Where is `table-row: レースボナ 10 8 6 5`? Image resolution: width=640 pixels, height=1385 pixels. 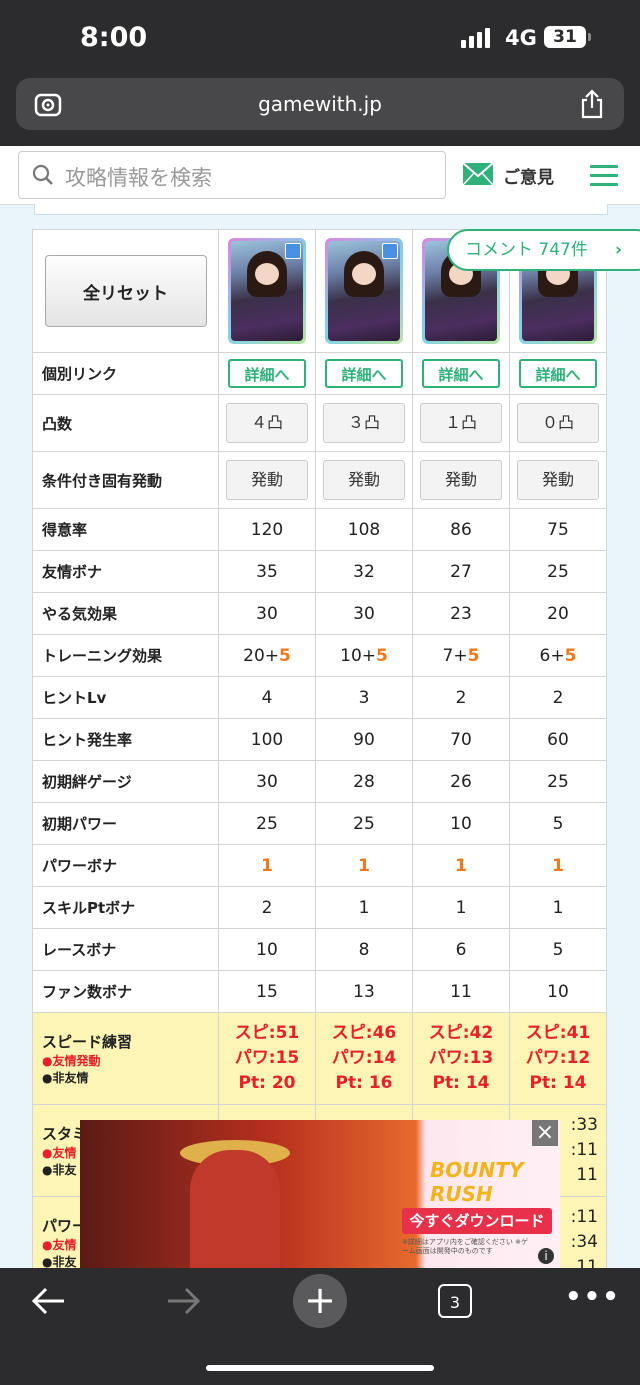
table-row: レースボナ 10 8 6 5 is located at coordinates (319, 949).